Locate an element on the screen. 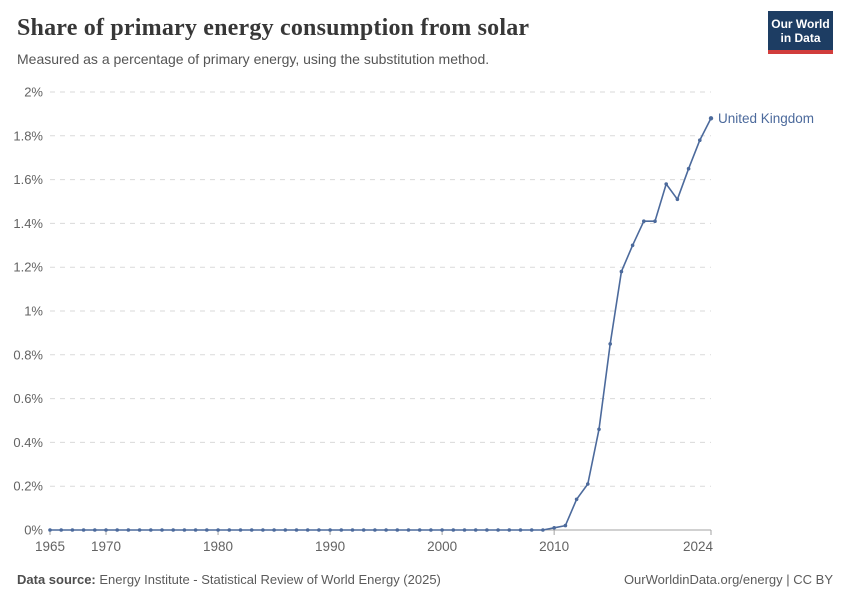 The height and width of the screenshot is (600, 850). data-source-label: Data source: is located at coordinates (56, 579).